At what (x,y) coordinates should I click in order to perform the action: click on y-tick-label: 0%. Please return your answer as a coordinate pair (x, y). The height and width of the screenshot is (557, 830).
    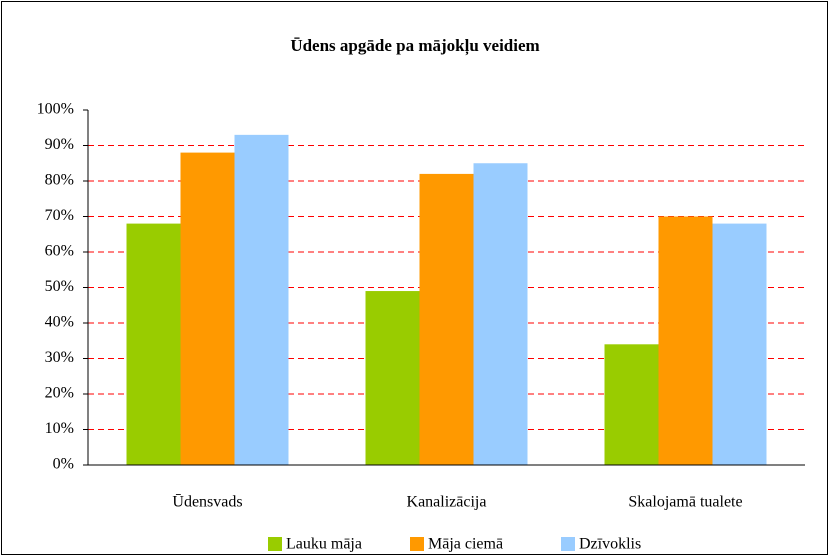
    Looking at the image, I should click on (63, 464).